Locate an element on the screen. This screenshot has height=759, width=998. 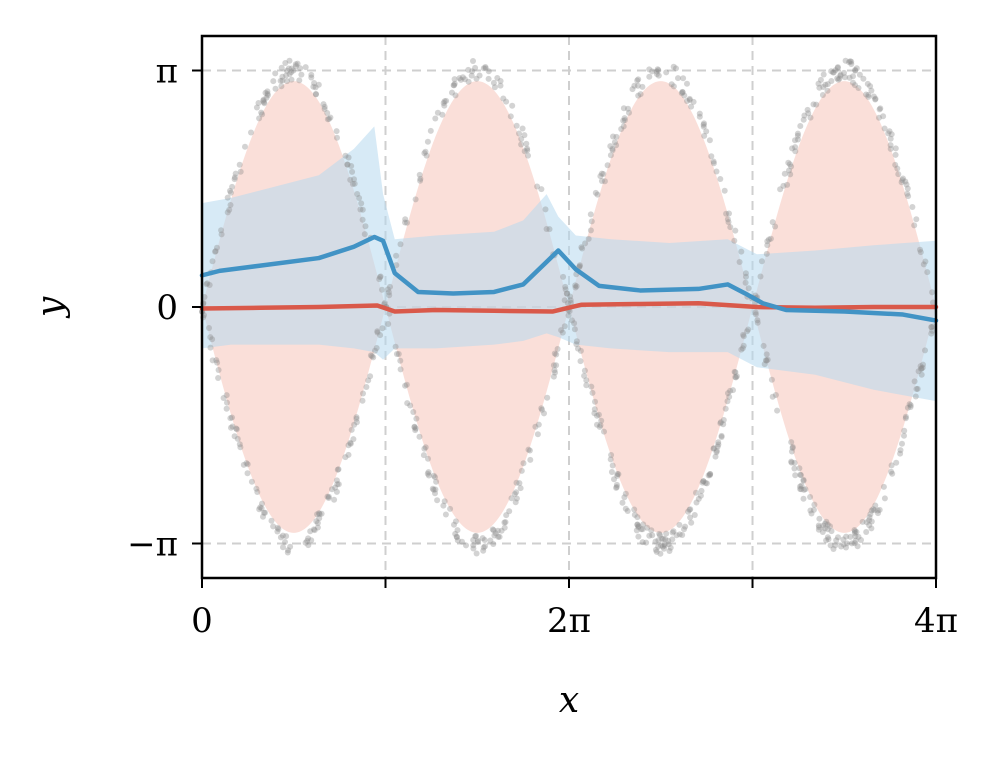
series-lines is located at coordinates (569, 278).